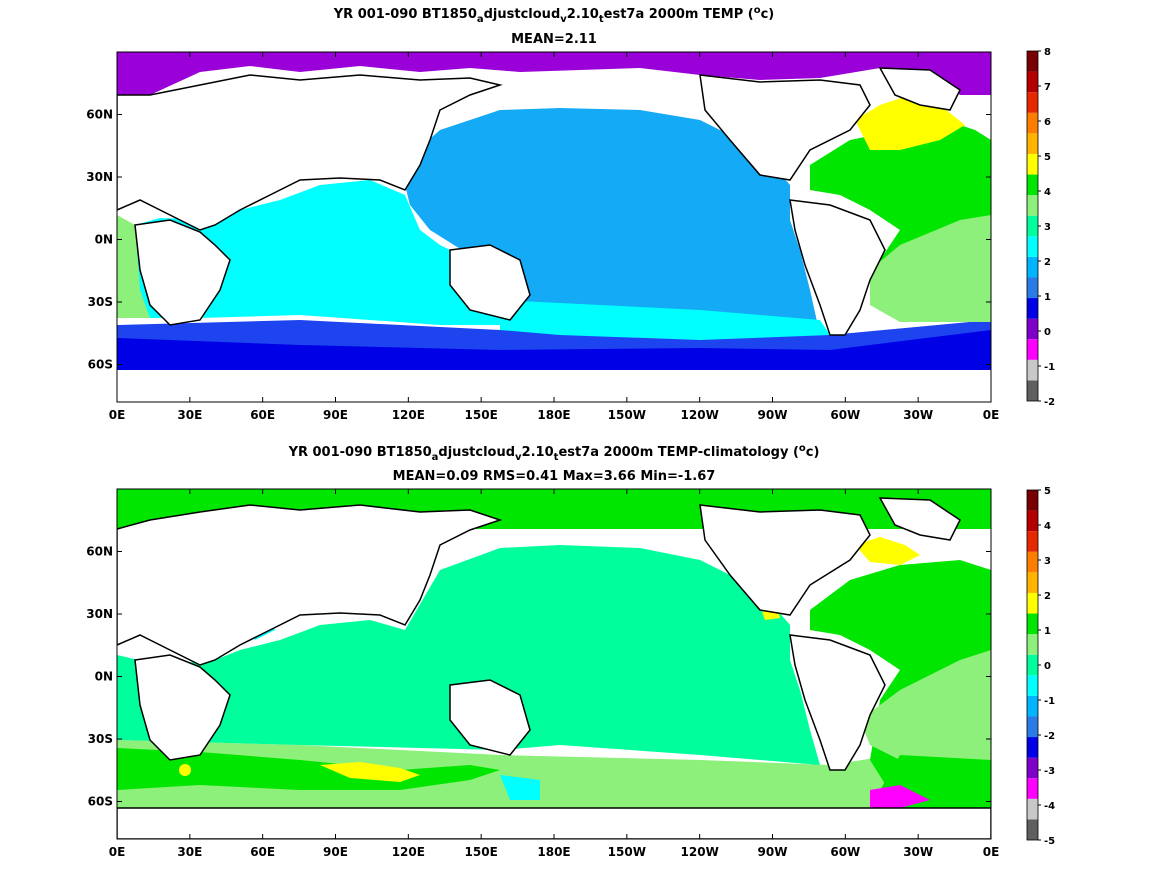 The width and height of the screenshot is (1167, 875). I want to click on chart2-xtick-label: 120W, so click(700, 852).